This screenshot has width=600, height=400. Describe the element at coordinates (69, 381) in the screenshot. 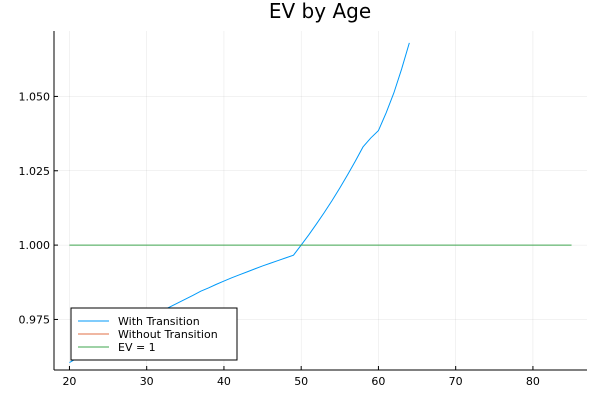

I see `x-tick-label: 20` at that location.